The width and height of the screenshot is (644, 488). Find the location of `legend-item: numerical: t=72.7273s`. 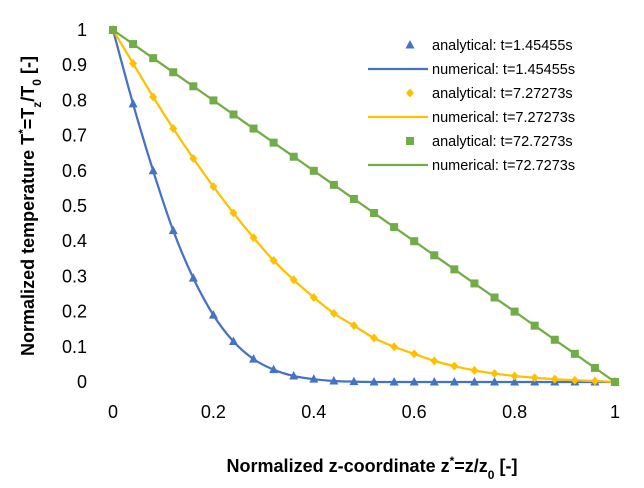

legend-item: numerical: t=72.7273s is located at coordinates (471, 166).